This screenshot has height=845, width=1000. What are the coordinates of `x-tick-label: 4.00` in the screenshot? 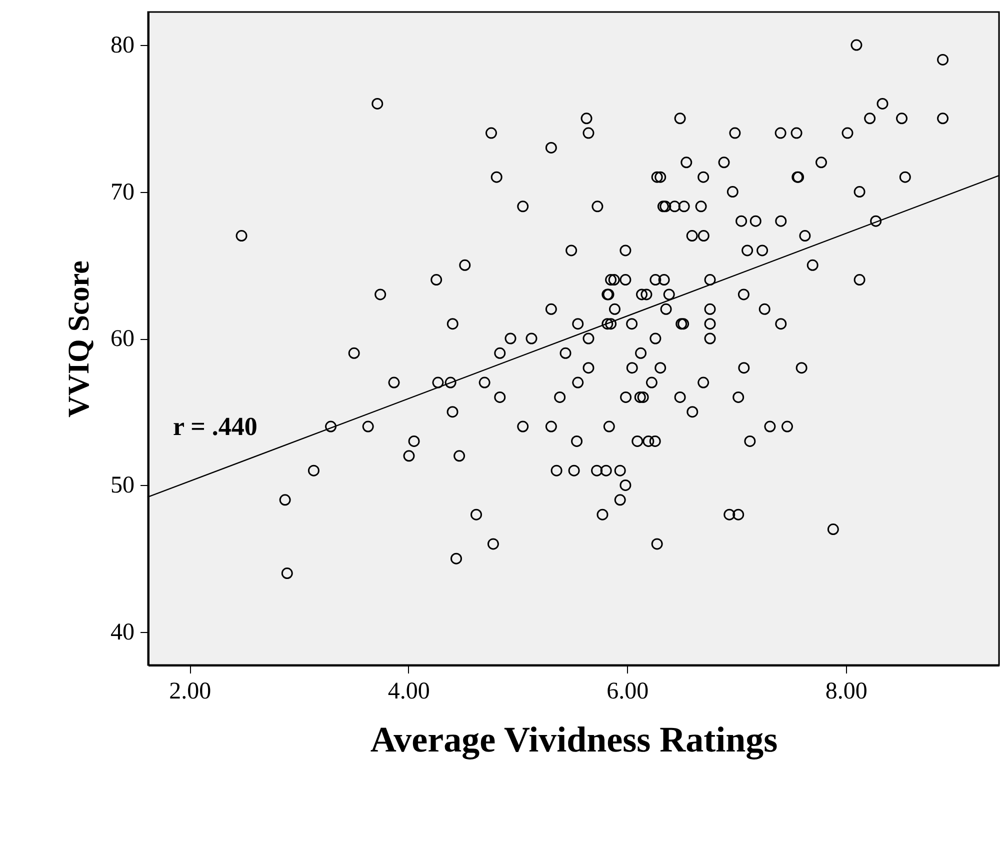 It's located at (409, 691).